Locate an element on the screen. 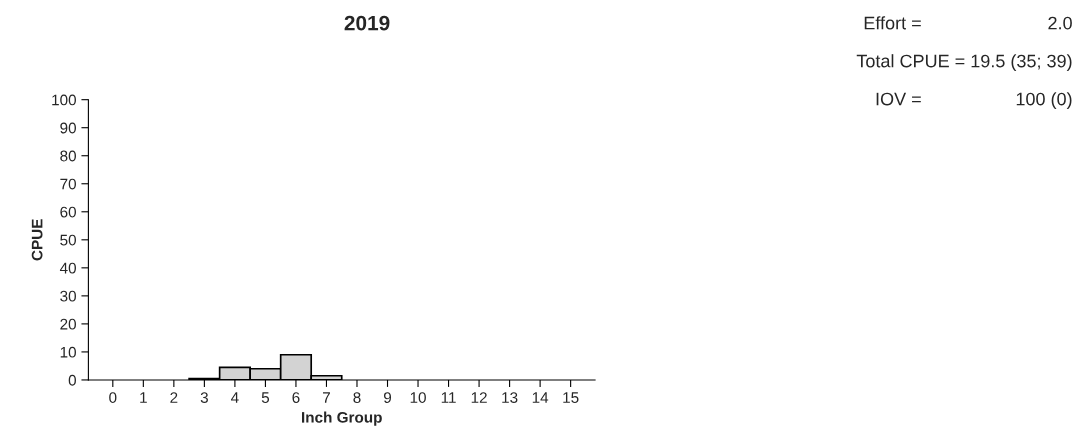  x-tick-label: 10 is located at coordinates (418, 397).